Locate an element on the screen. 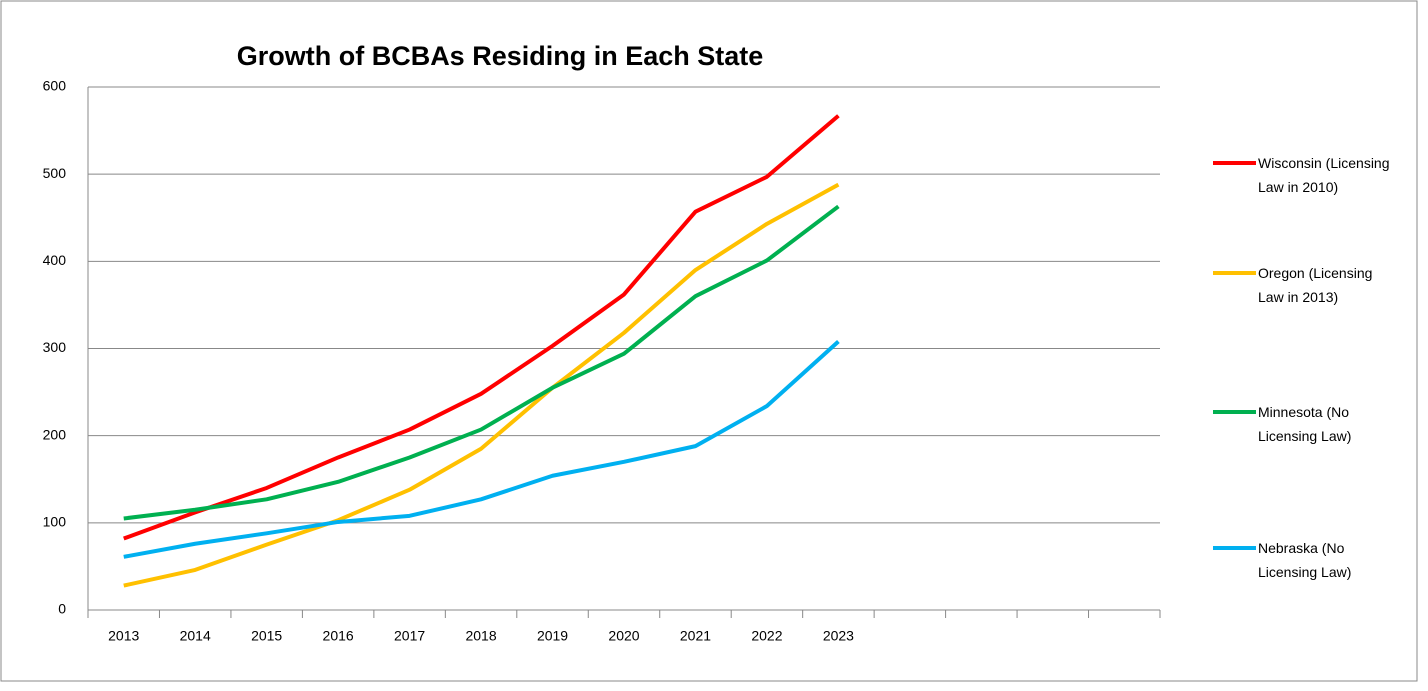 The height and width of the screenshot is (691, 1428). y-tick-label: 0 is located at coordinates (62, 609).